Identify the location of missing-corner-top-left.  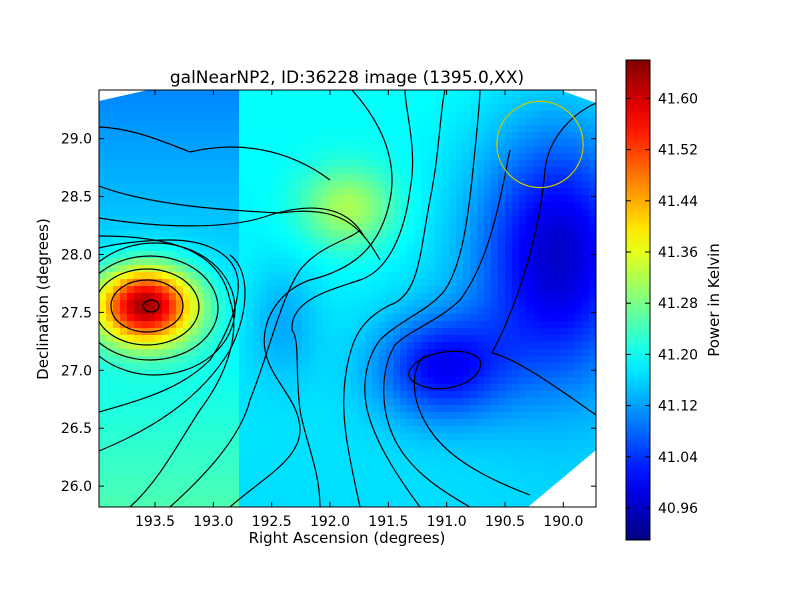
(123, 95).